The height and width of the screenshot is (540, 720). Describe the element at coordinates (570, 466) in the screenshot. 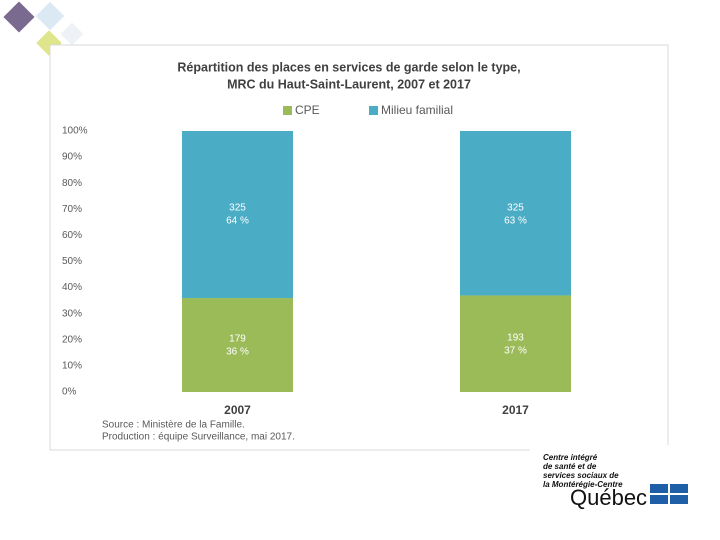

I see `logo-text: de santé et de` at that location.